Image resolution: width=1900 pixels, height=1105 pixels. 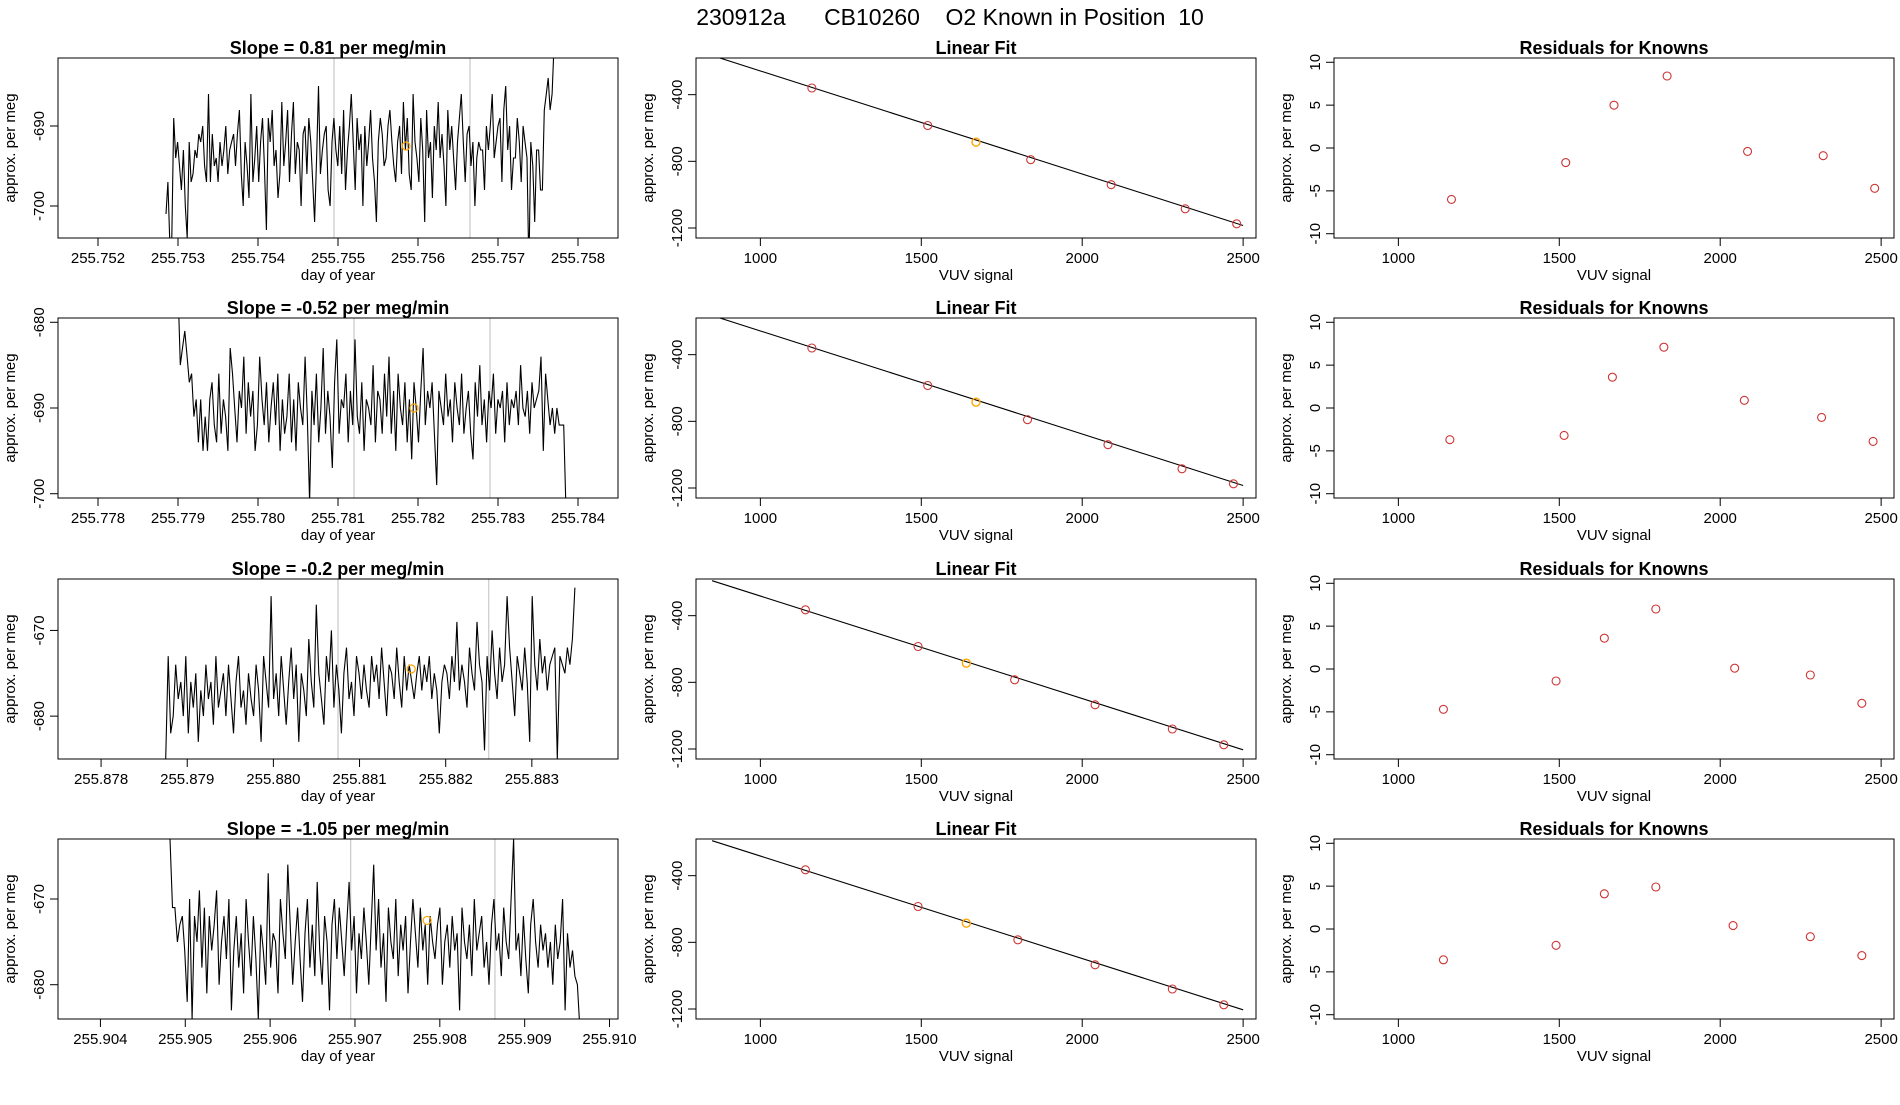 What do you see at coordinates (976, 408) in the screenshot?
I see `c4-plot-frame` at bounding box center [976, 408].